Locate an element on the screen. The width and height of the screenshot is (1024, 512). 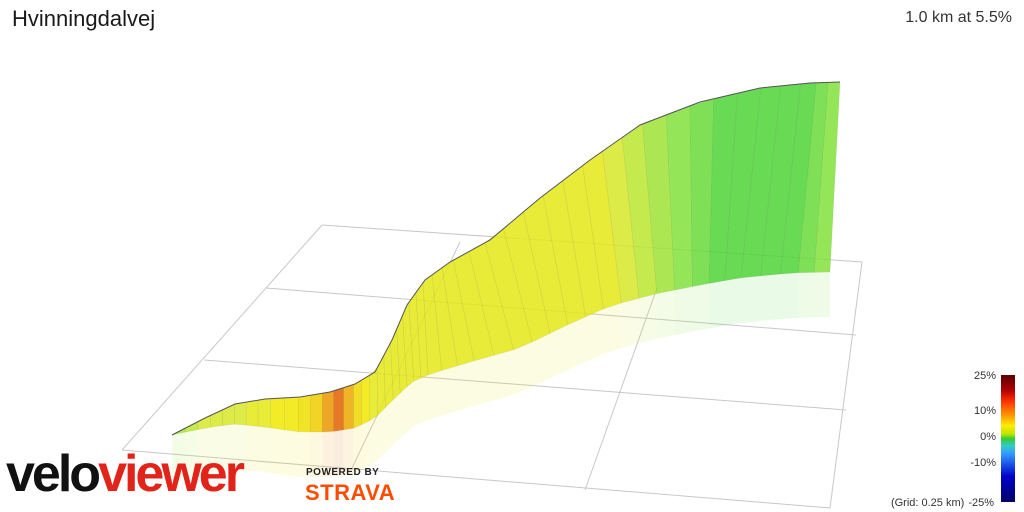
logo-velo: velo is located at coordinates (53, 474).